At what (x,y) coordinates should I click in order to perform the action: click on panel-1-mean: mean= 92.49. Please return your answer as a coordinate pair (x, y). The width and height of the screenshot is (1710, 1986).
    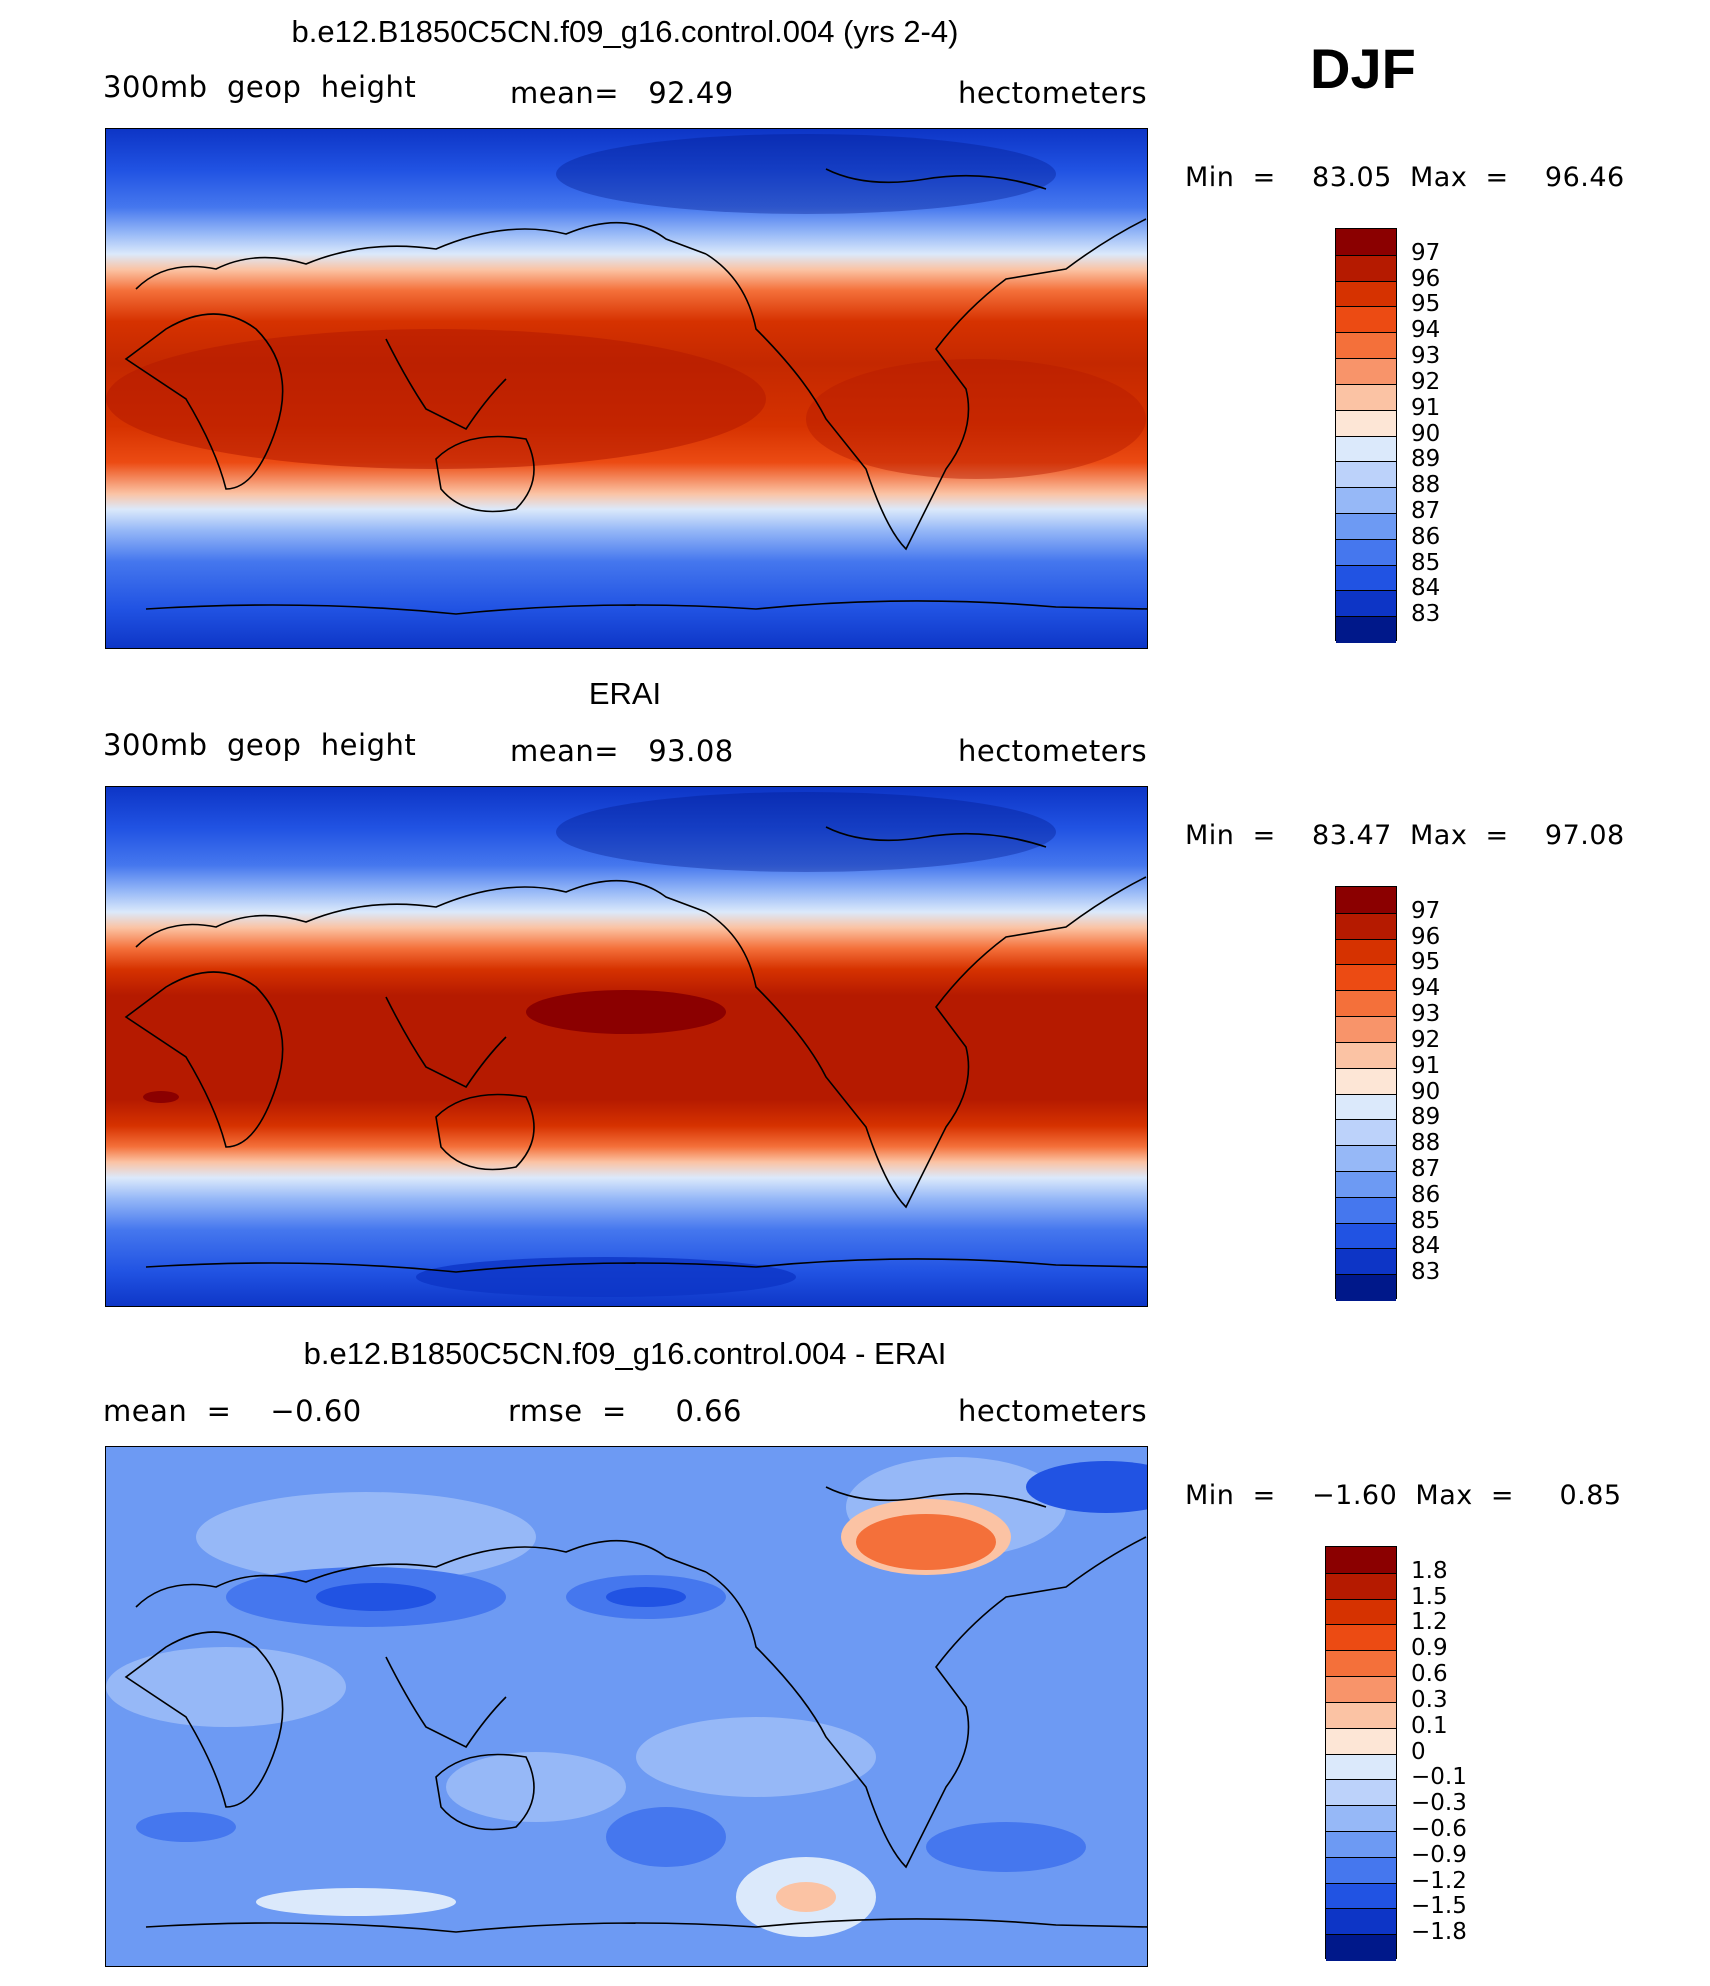
    Looking at the image, I should click on (622, 93).